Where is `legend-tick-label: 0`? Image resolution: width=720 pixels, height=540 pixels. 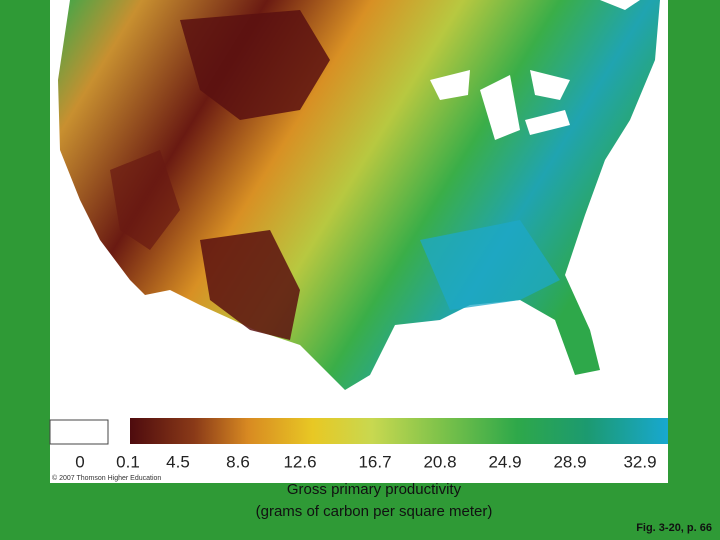
legend-tick-label: 0 is located at coordinates (79, 461).